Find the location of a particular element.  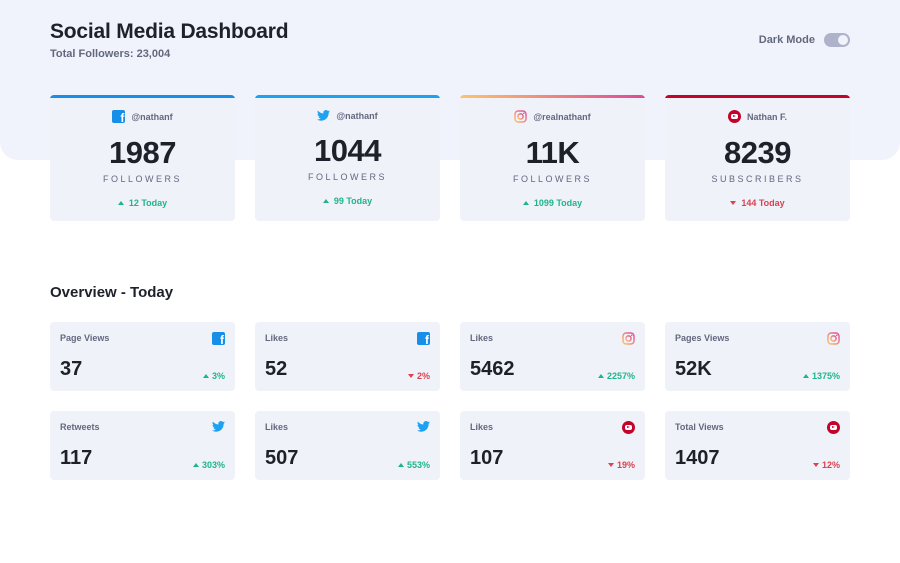

today-text: 12 Today is located at coordinates (148, 203).